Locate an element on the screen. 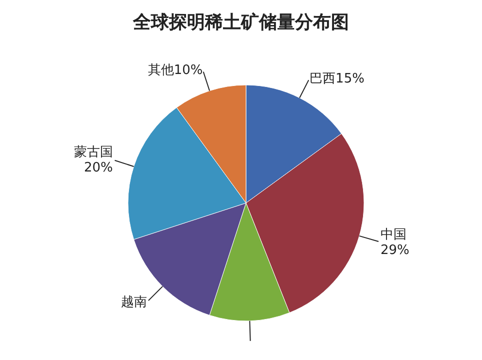 Image resolution: width=482 pixels, height=360 pixels. data-label: 29% is located at coordinates (395, 250).